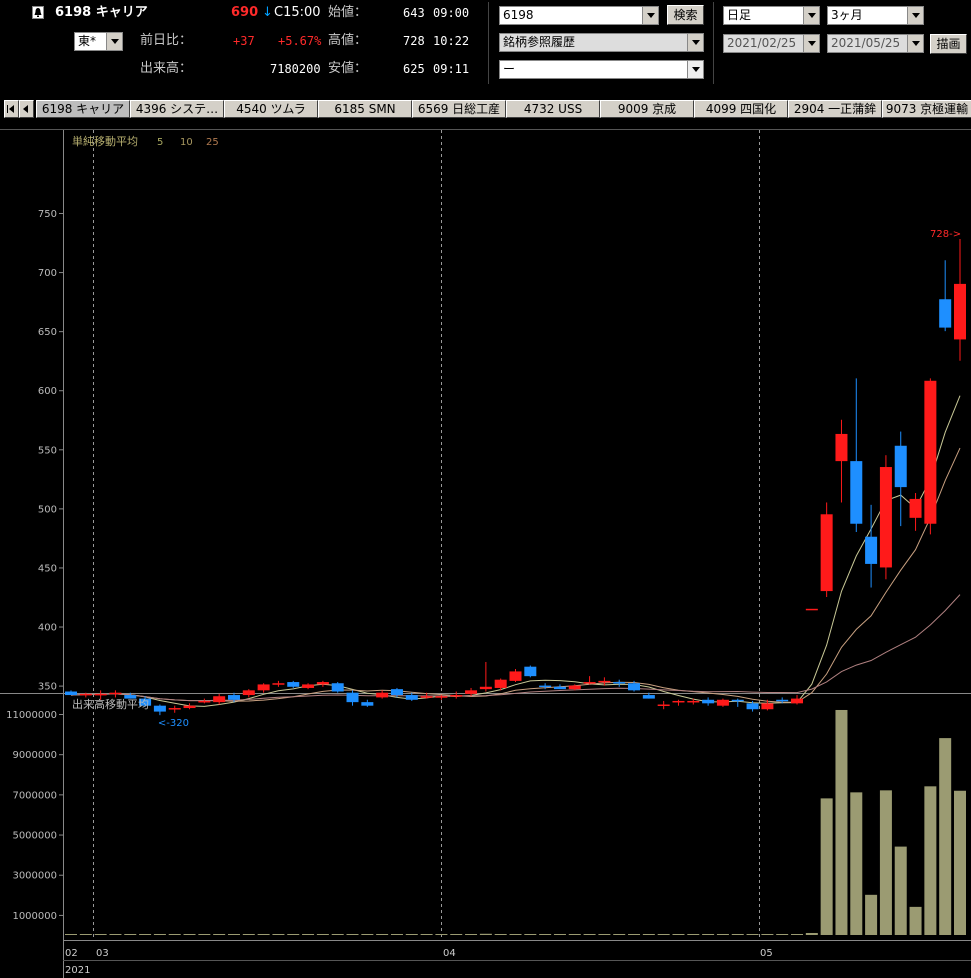 The width and height of the screenshot is (971, 978). What do you see at coordinates (414, 41) in the screenshot?
I see `high-value: 728` at bounding box center [414, 41].